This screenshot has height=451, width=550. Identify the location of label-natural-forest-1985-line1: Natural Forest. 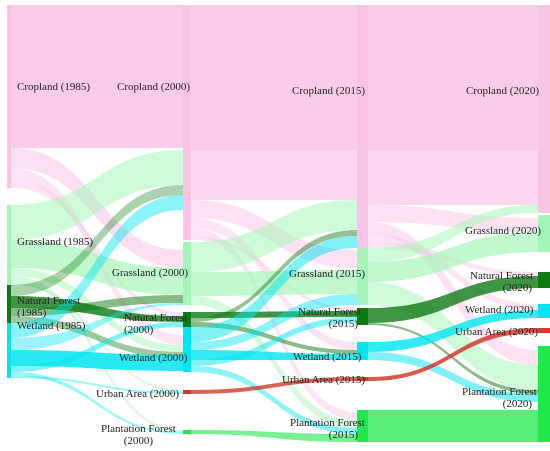
(49, 301).